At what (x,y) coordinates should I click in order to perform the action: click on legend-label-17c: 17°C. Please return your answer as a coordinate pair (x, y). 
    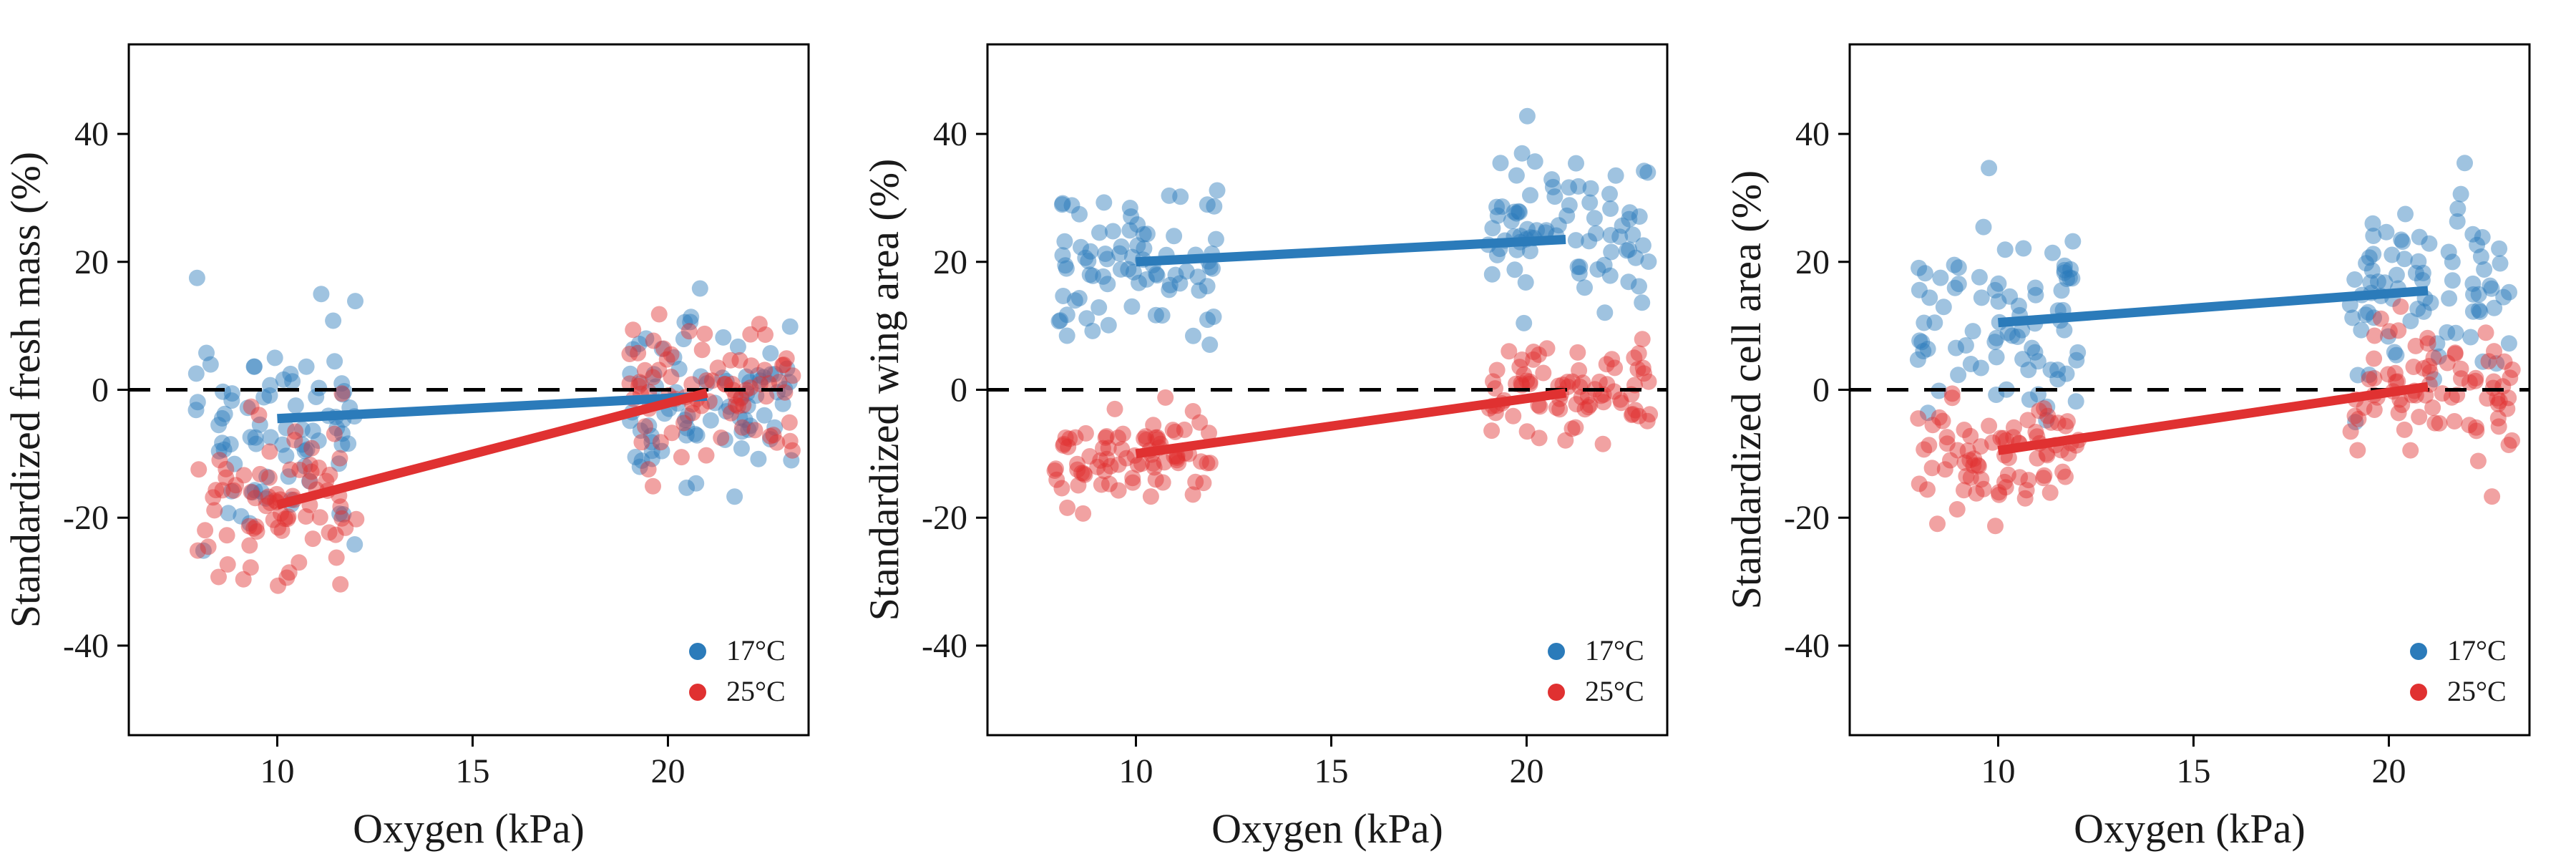
    Looking at the image, I should click on (756, 650).